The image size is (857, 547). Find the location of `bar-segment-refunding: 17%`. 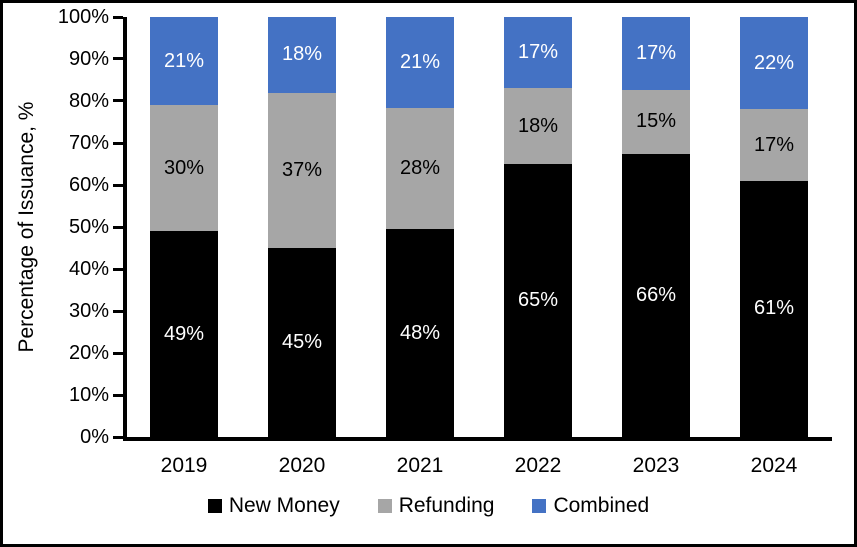

bar-segment-refunding: 17% is located at coordinates (774, 145).